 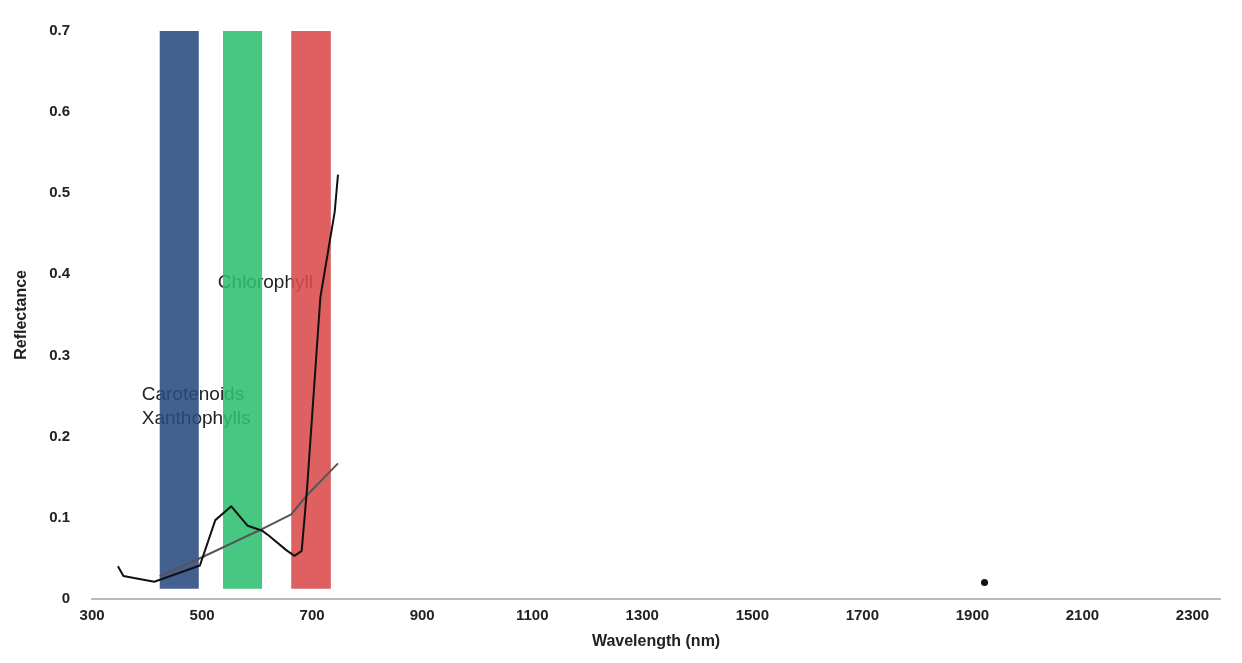 I want to click on x-tick-label: 700, so click(x=312, y=614).